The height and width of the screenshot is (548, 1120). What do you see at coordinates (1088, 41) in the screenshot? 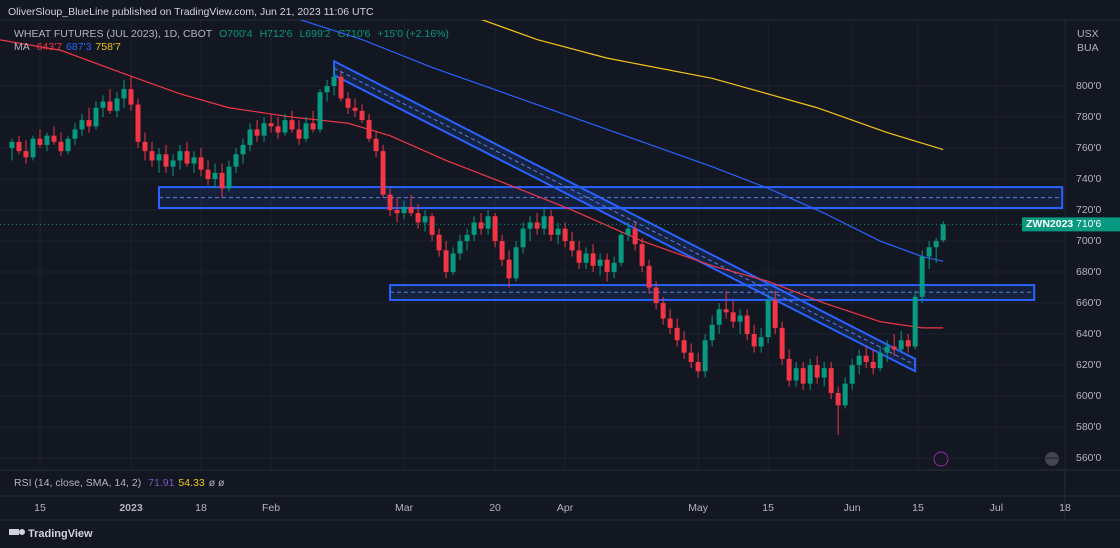
I see `currency: USX BUA` at bounding box center [1088, 41].